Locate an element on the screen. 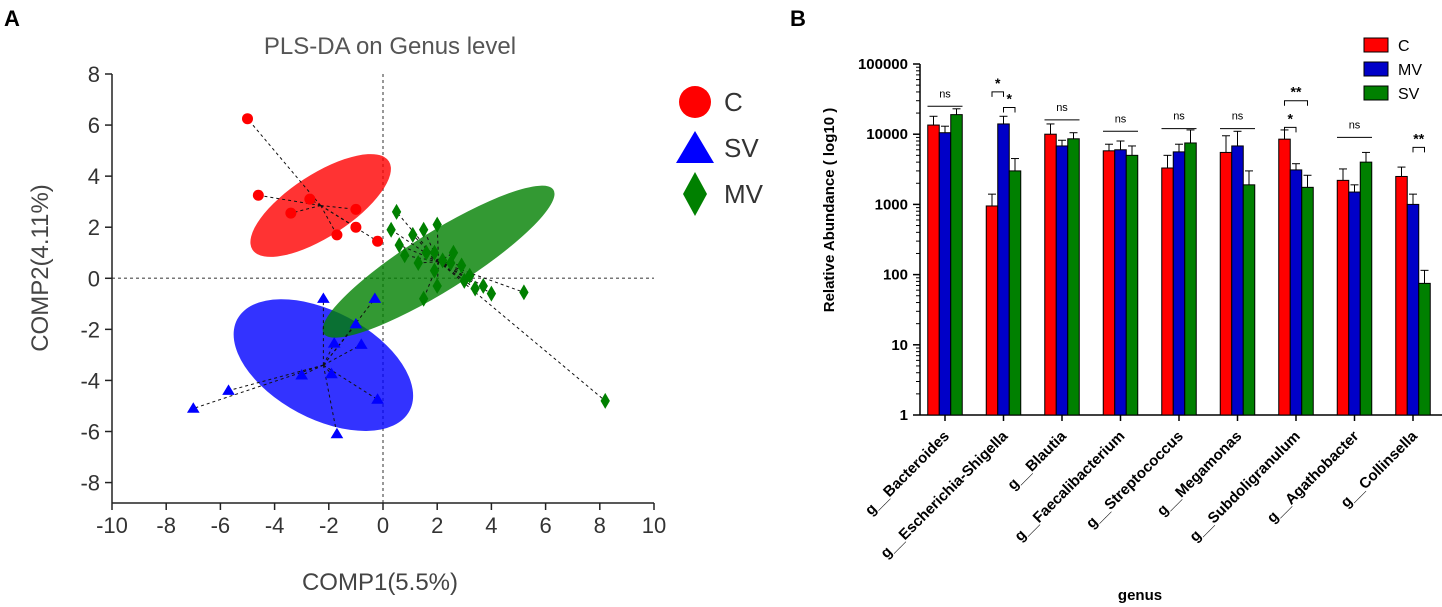 The width and height of the screenshot is (1442, 607). y-tick-label: -2 is located at coordinates (90, 329).